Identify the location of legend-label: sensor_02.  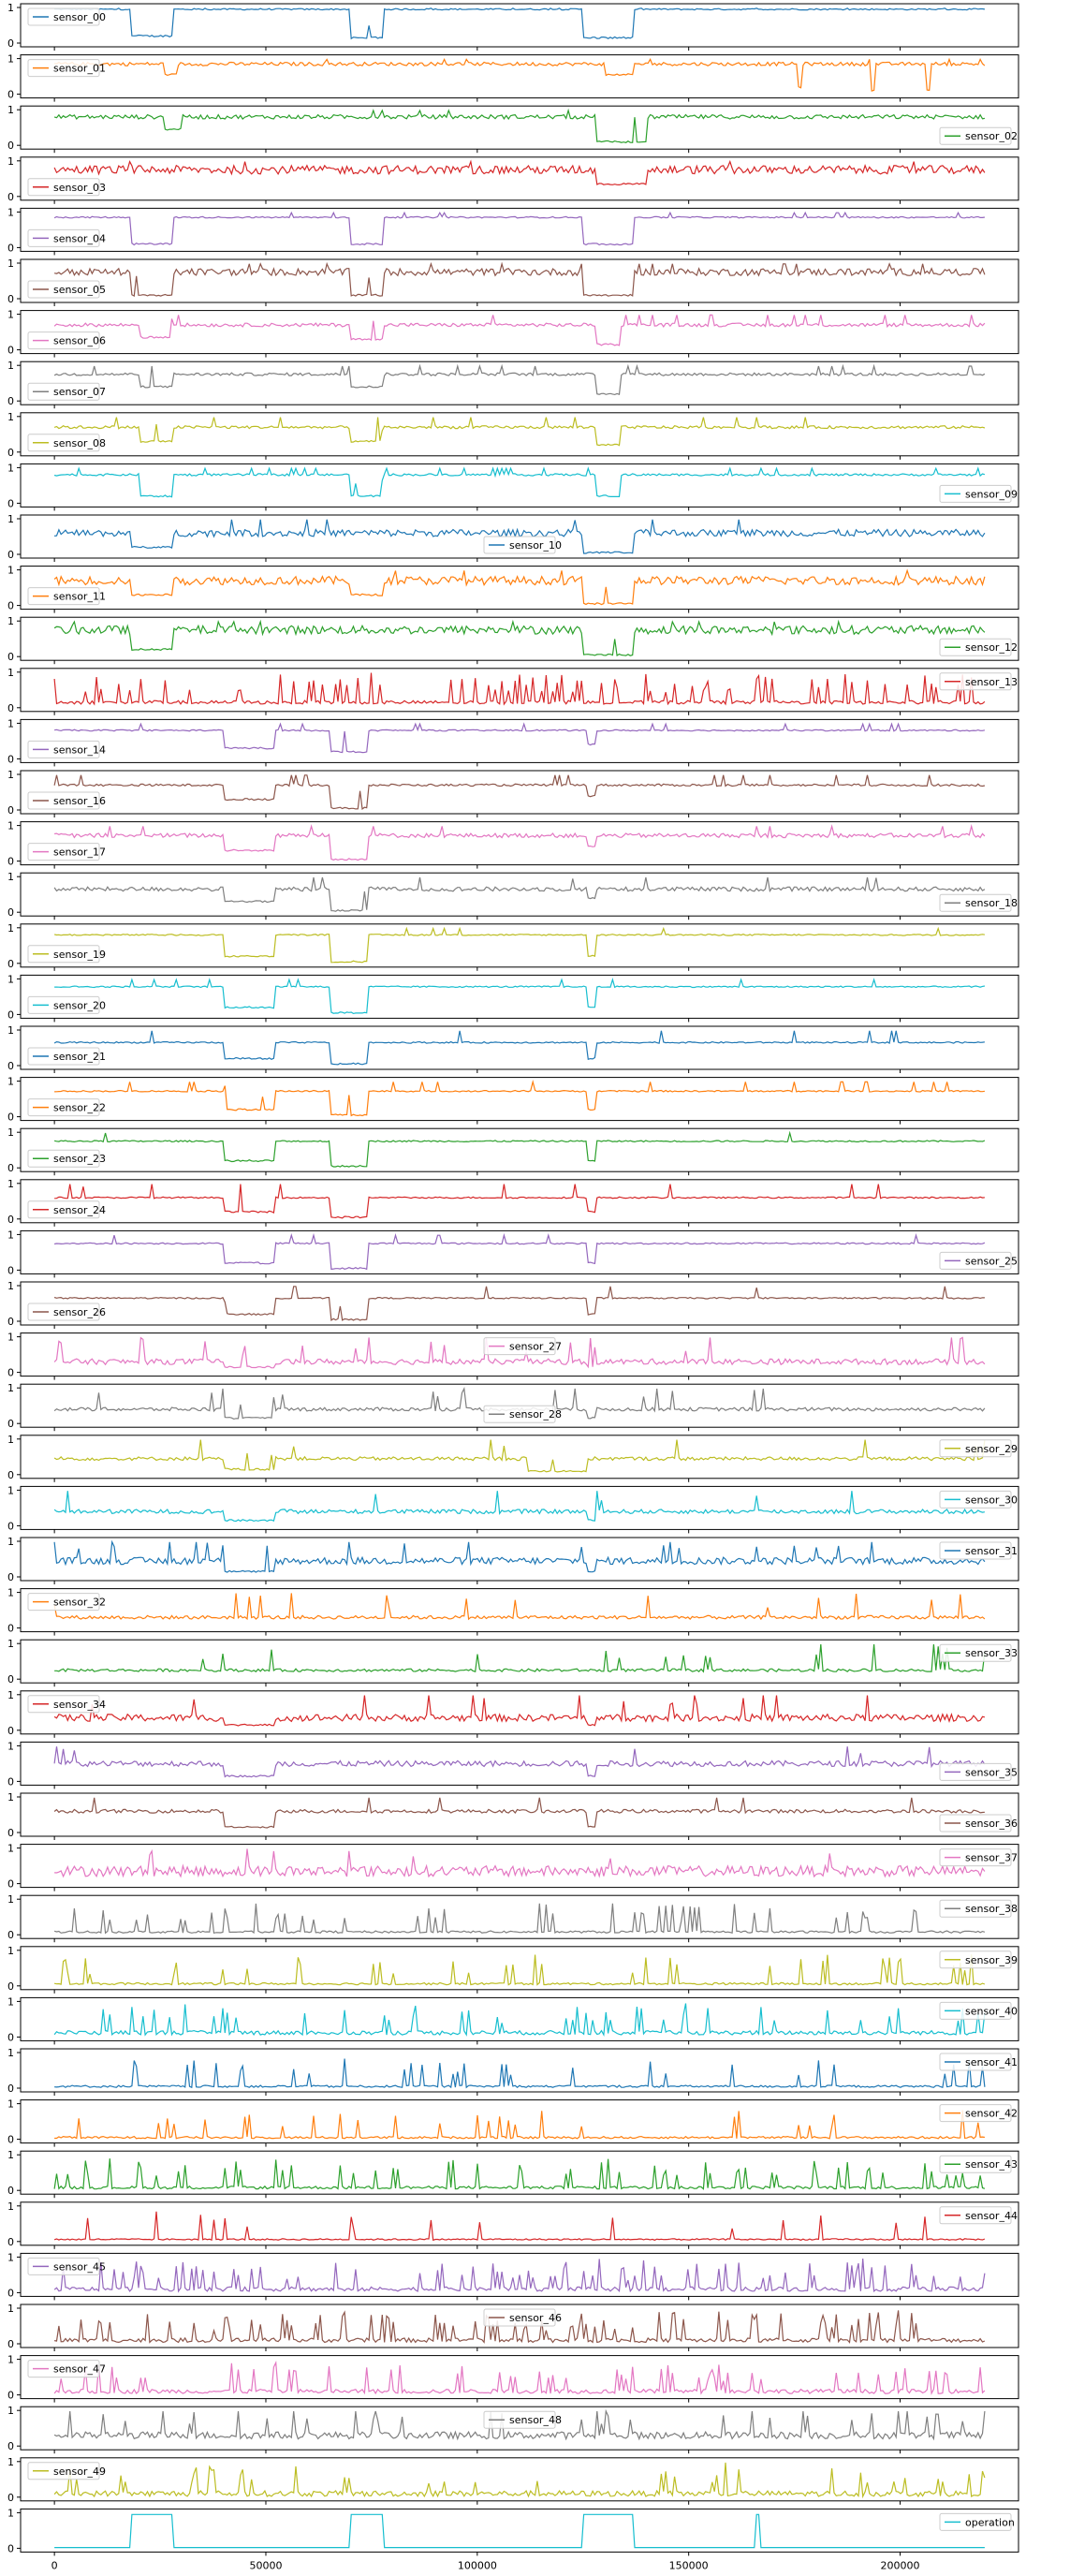
(991, 136).